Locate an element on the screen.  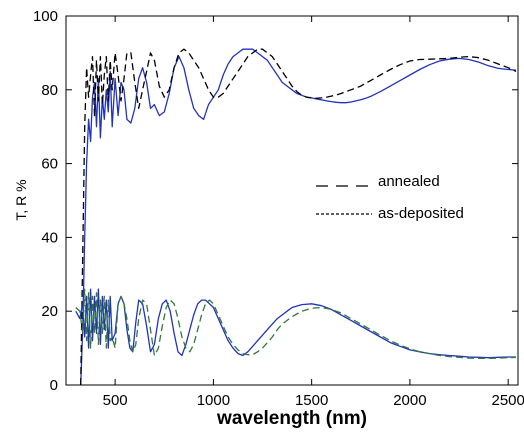
y-tick-label: 100 is located at coordinates (45, 16).